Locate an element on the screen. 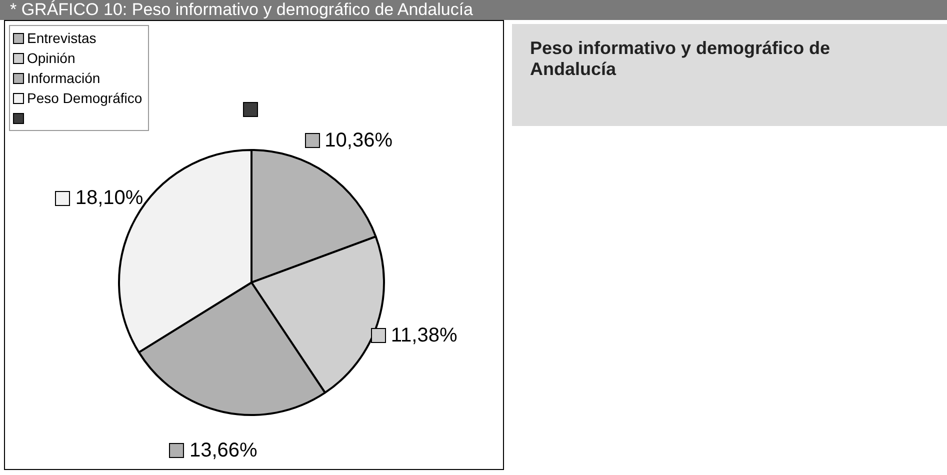  legend-label: Información is located at coordinates (63, 78).